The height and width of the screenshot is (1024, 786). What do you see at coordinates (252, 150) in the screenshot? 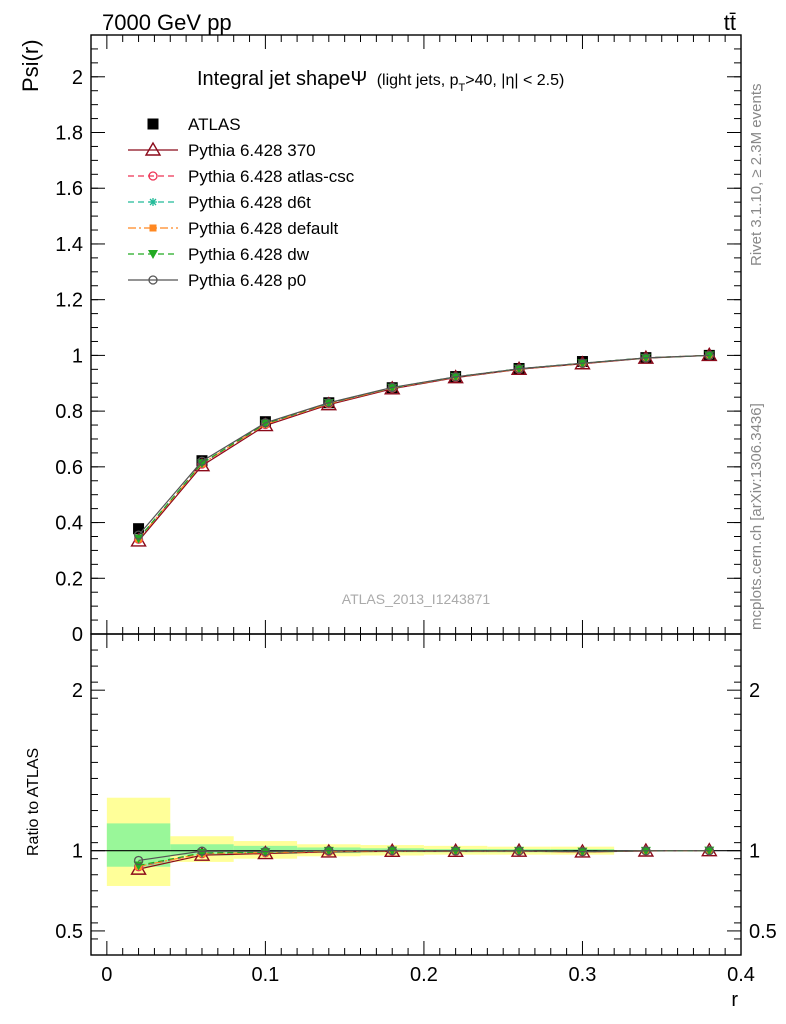
I see `legend-label: Pythia 6.428 370` at bounding box center [252, 150].